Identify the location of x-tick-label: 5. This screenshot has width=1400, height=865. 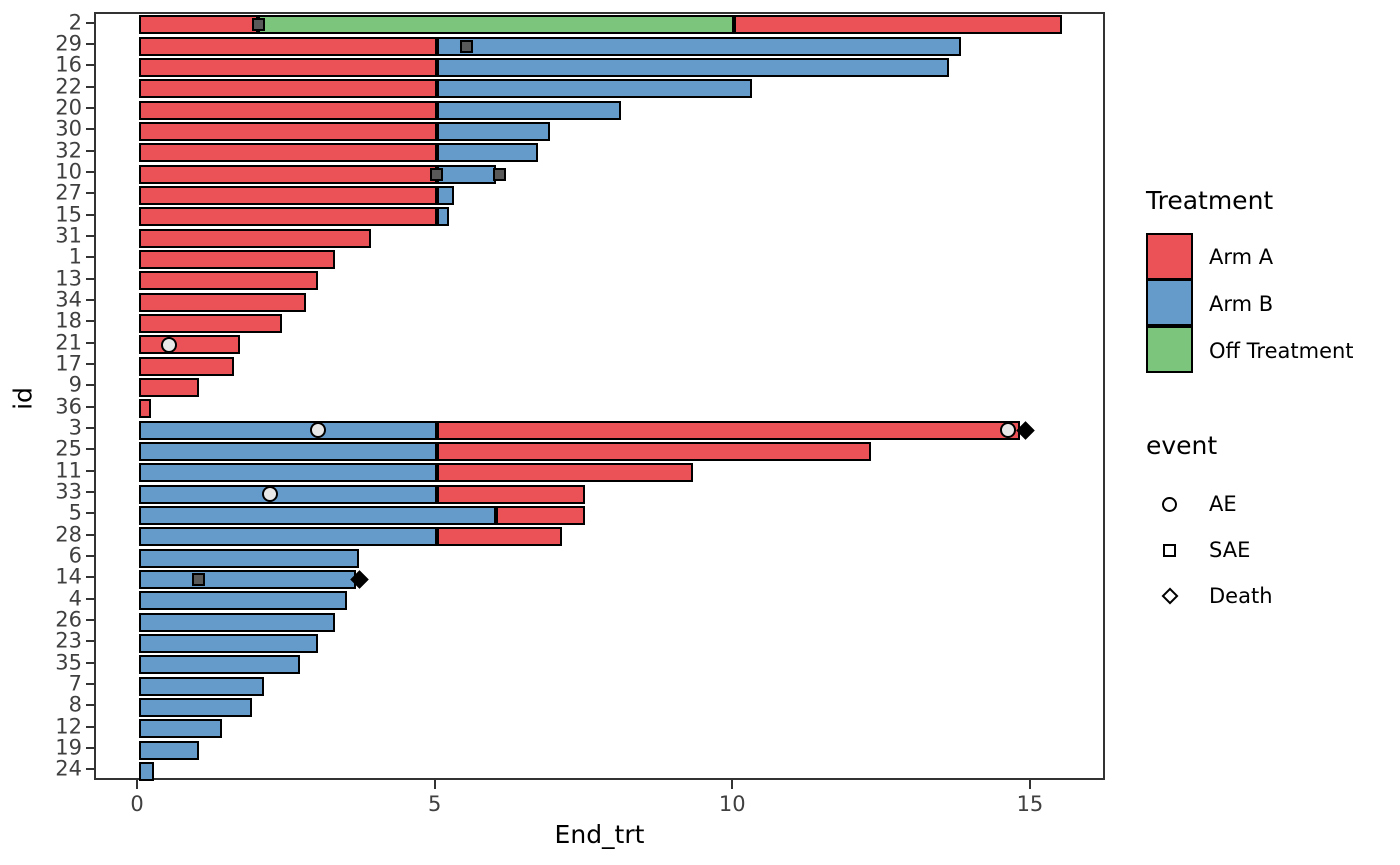
(434, 804).